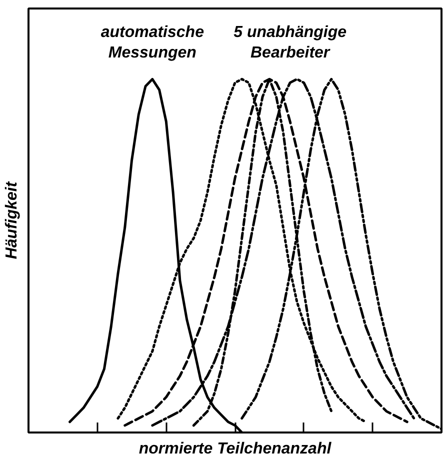 This screenshot has width=447, height=463. What do you see at coordinates (235, 449) in the screenshot?
I see `x-axis-title: normierte Teilchenanzahl` at bounding box center [235, 449].